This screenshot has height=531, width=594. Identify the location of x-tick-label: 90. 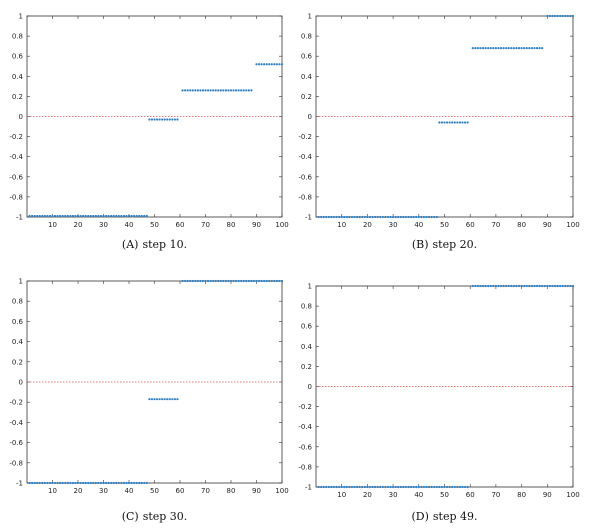
(547, 495).